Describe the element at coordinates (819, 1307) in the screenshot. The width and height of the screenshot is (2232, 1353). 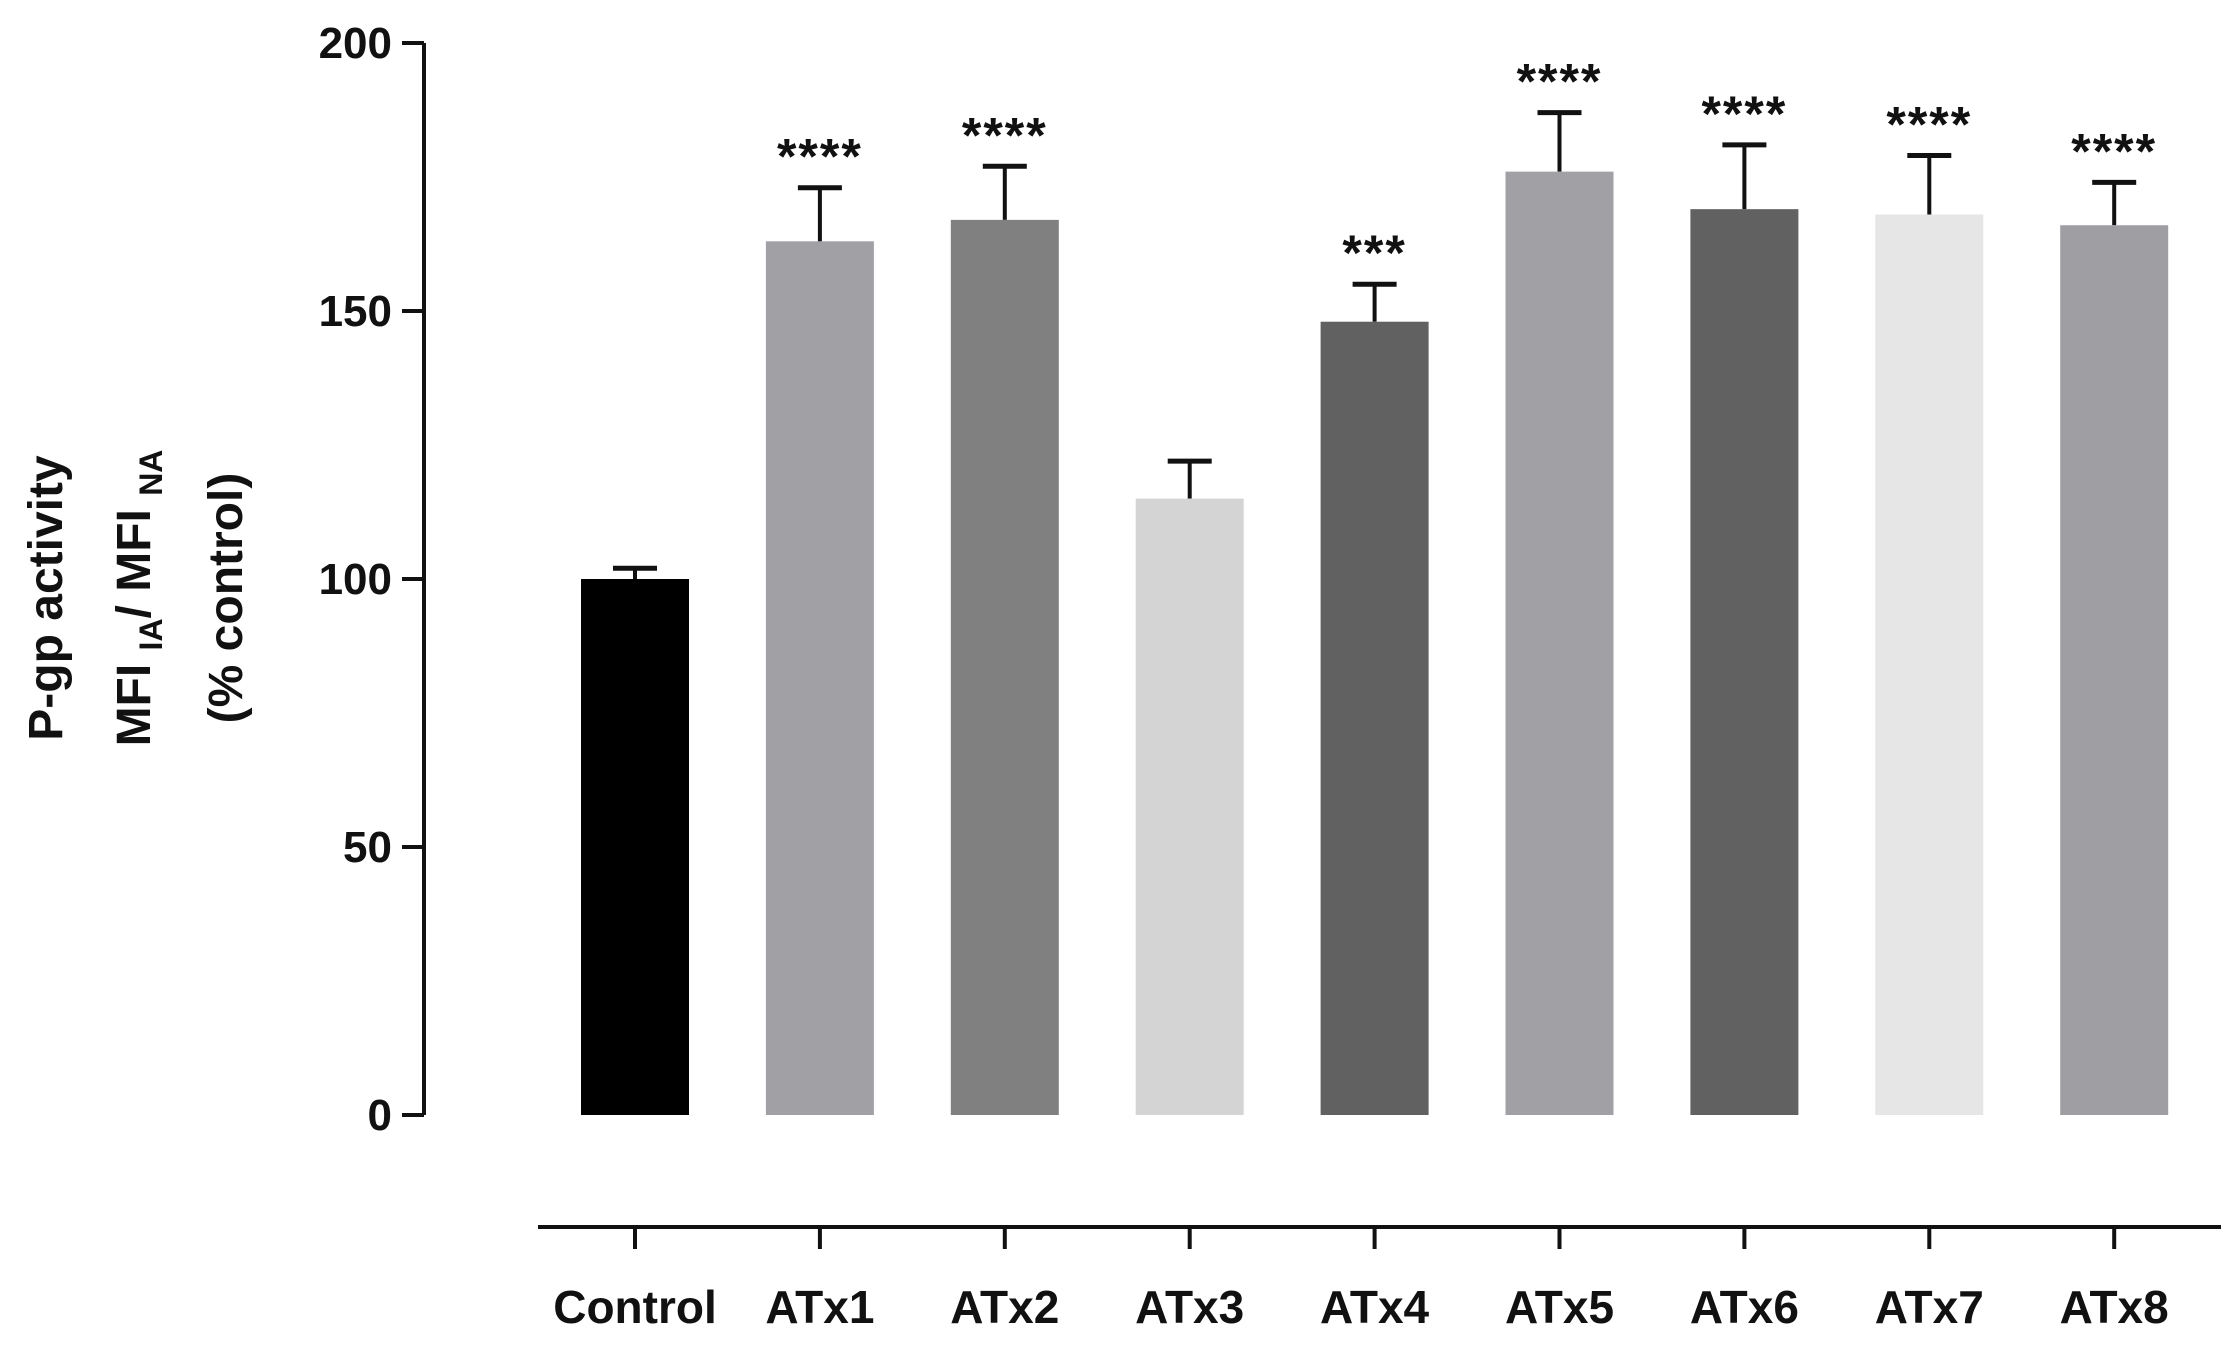
I see `x-tick-label: ATx1` at that location.